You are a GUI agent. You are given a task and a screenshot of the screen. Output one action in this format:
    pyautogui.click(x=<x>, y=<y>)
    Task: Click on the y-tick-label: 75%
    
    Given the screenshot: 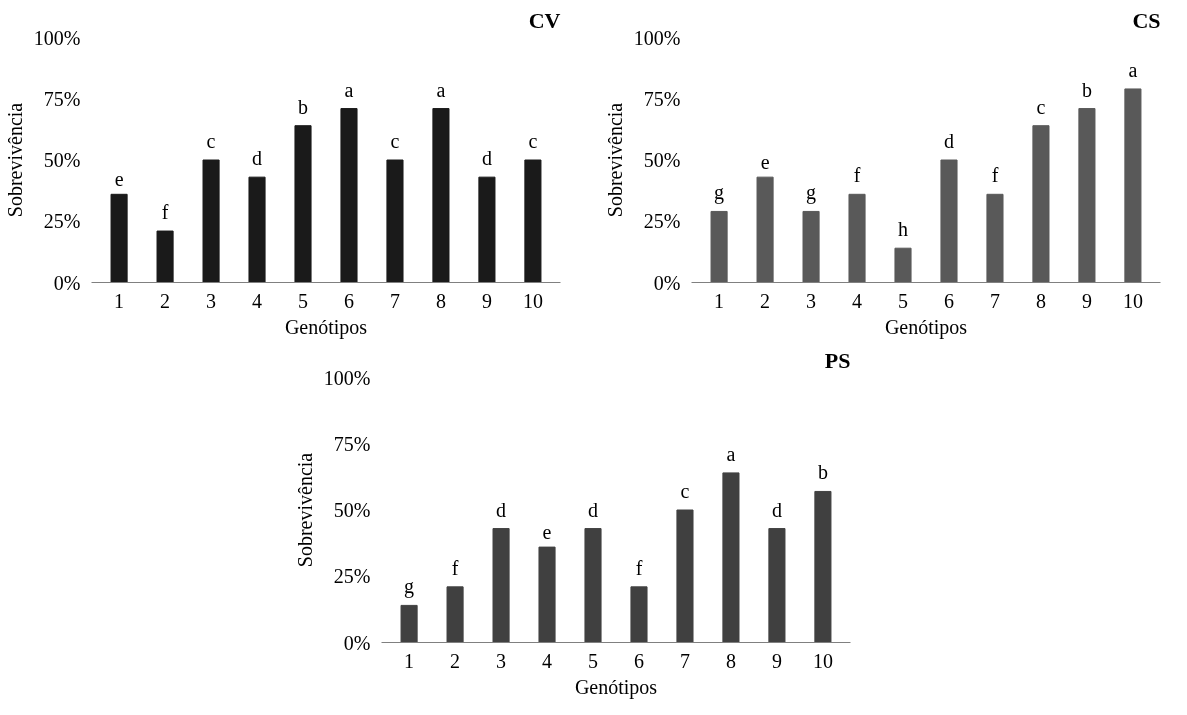 What is the action you would take?
    pyautogui.click(x=62, y=98)
    